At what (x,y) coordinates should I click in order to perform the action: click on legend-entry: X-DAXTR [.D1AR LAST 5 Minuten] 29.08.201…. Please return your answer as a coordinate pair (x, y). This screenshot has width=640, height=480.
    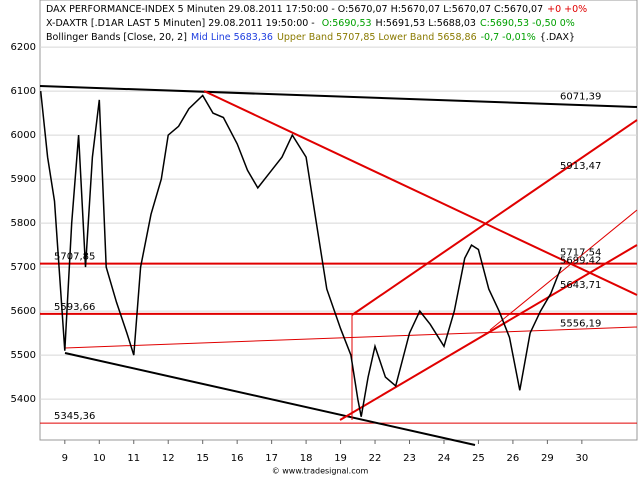
    Looking at the image, I should click on (310, 23).